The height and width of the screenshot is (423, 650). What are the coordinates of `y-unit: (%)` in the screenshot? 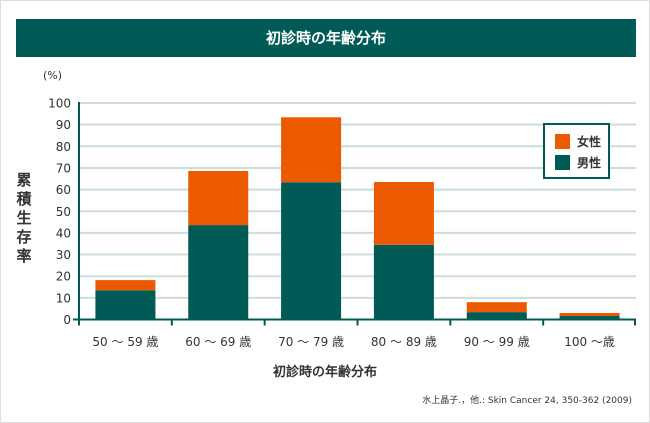 It's located at (53, 75).